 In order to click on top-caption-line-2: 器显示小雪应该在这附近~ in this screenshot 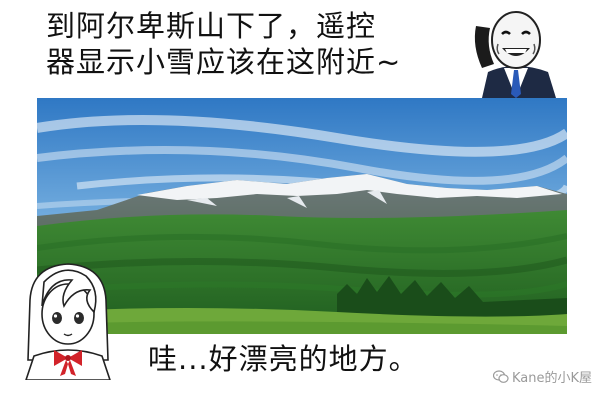, I will do `click(224, 62)`.